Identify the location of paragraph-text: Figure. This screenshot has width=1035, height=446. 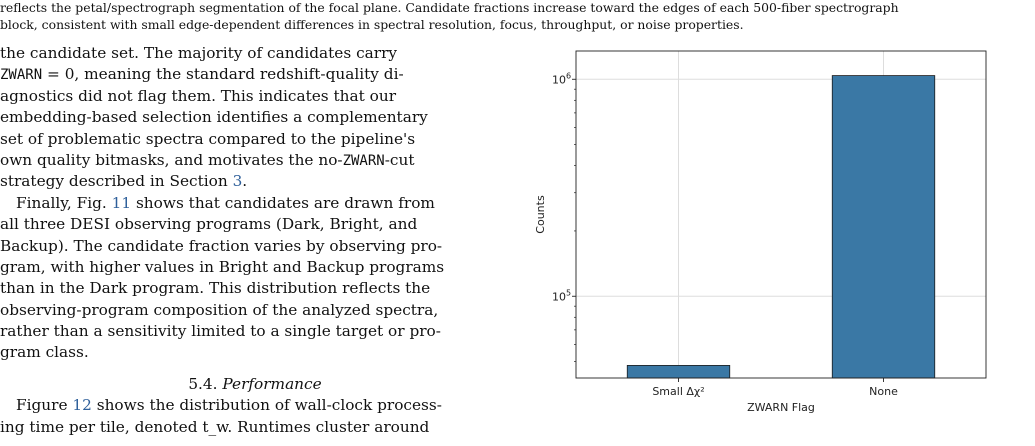
(44, 405).